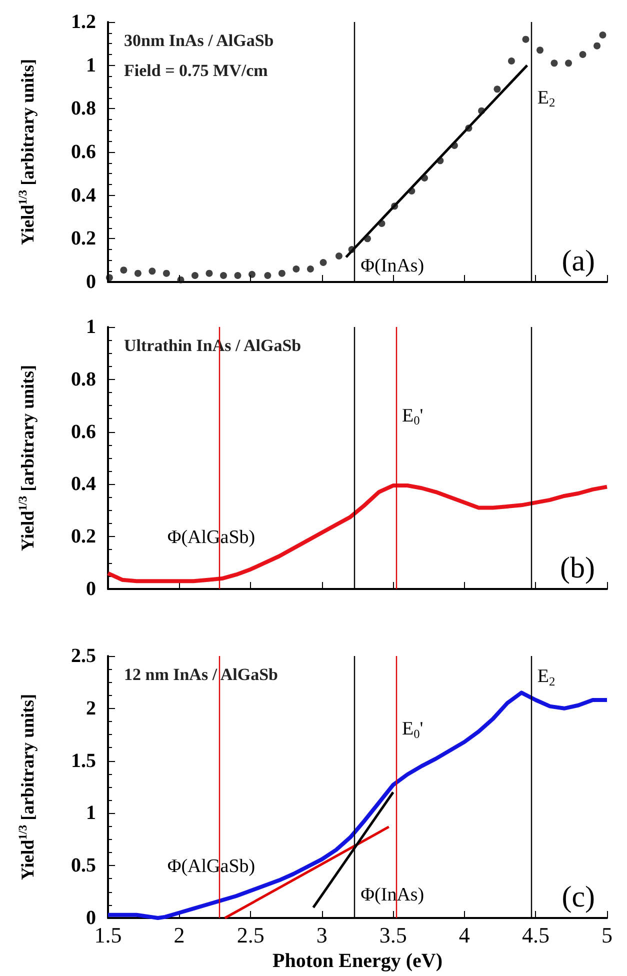 The width and height of the screenshot is (627, 976). What do you see at coordinates (393, 935) in the screenshot?
I see `x-tick-label: 3.5` at bounding box center [393, 935].